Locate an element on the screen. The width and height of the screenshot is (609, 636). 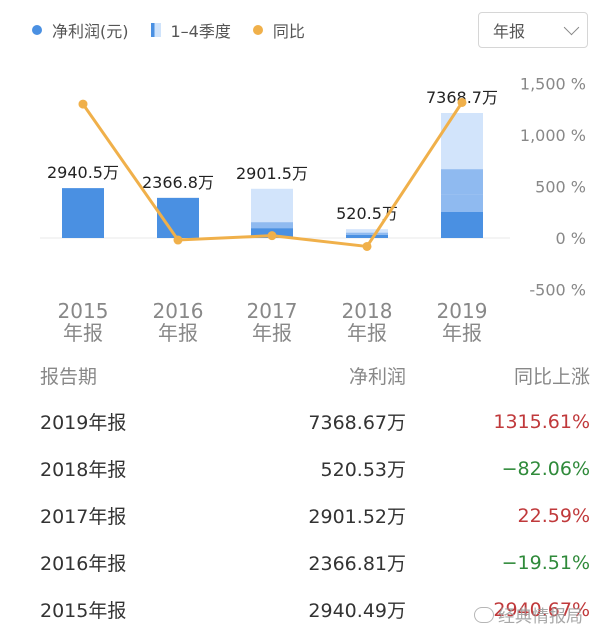
header-profit: 净利润 is located at coordinates (377, 376).